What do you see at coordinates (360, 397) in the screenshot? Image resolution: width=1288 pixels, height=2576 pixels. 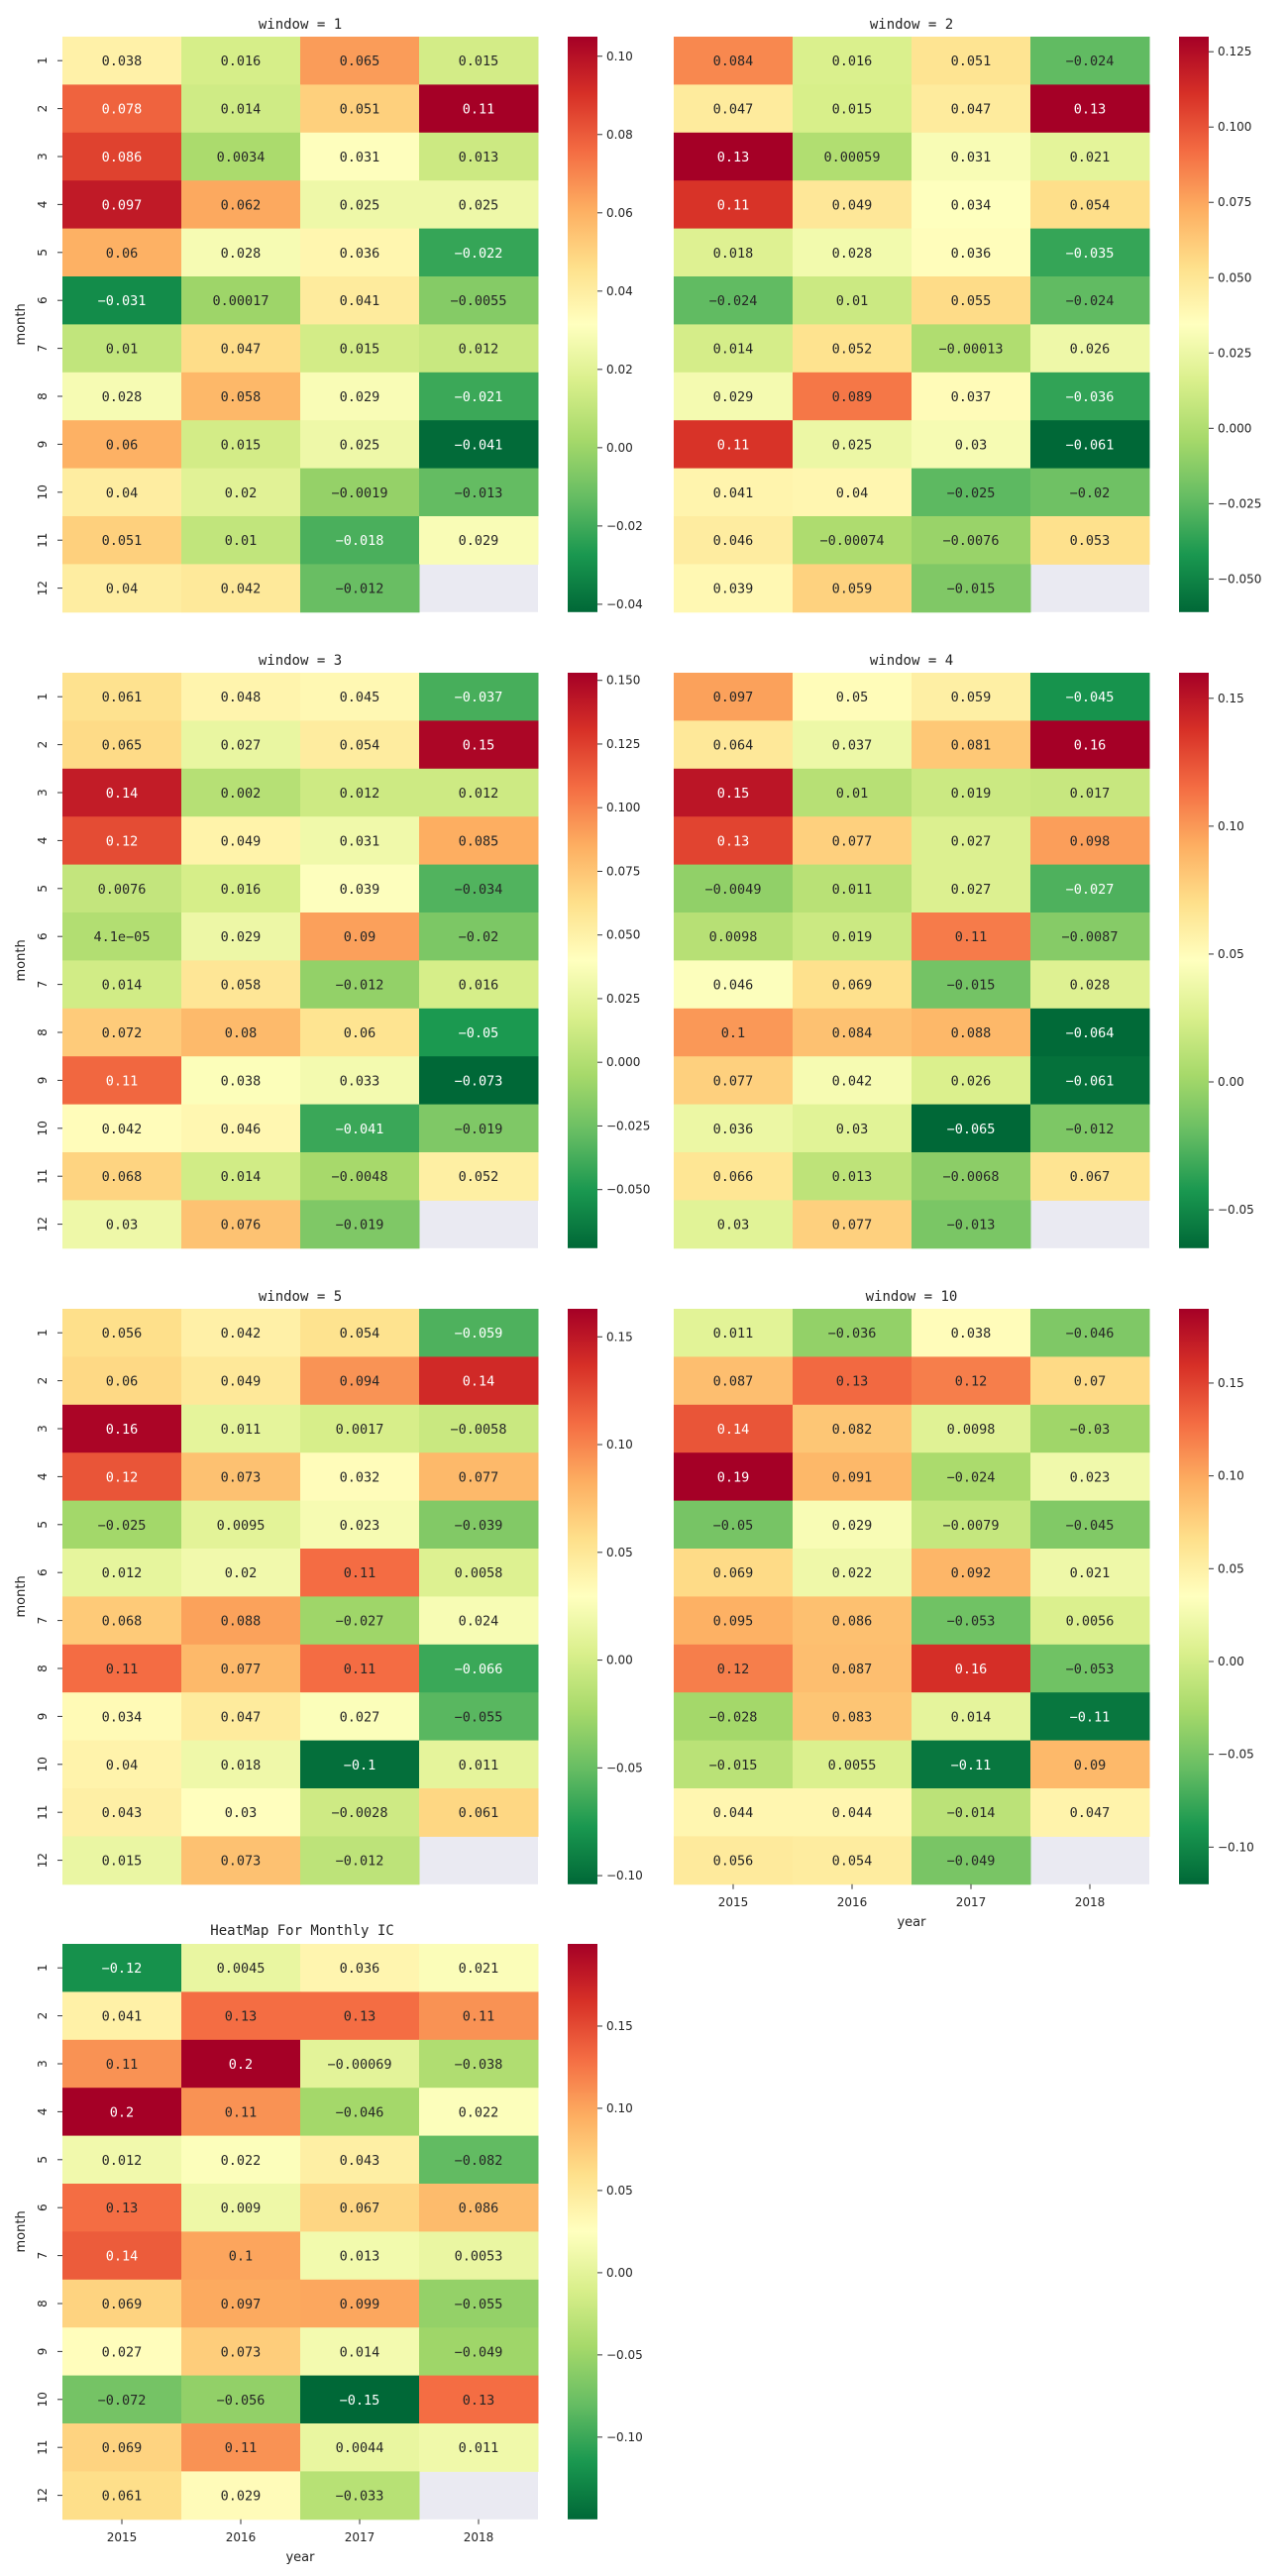 I see `cell-value-label: 0.029` at bounding box center [360, 397].